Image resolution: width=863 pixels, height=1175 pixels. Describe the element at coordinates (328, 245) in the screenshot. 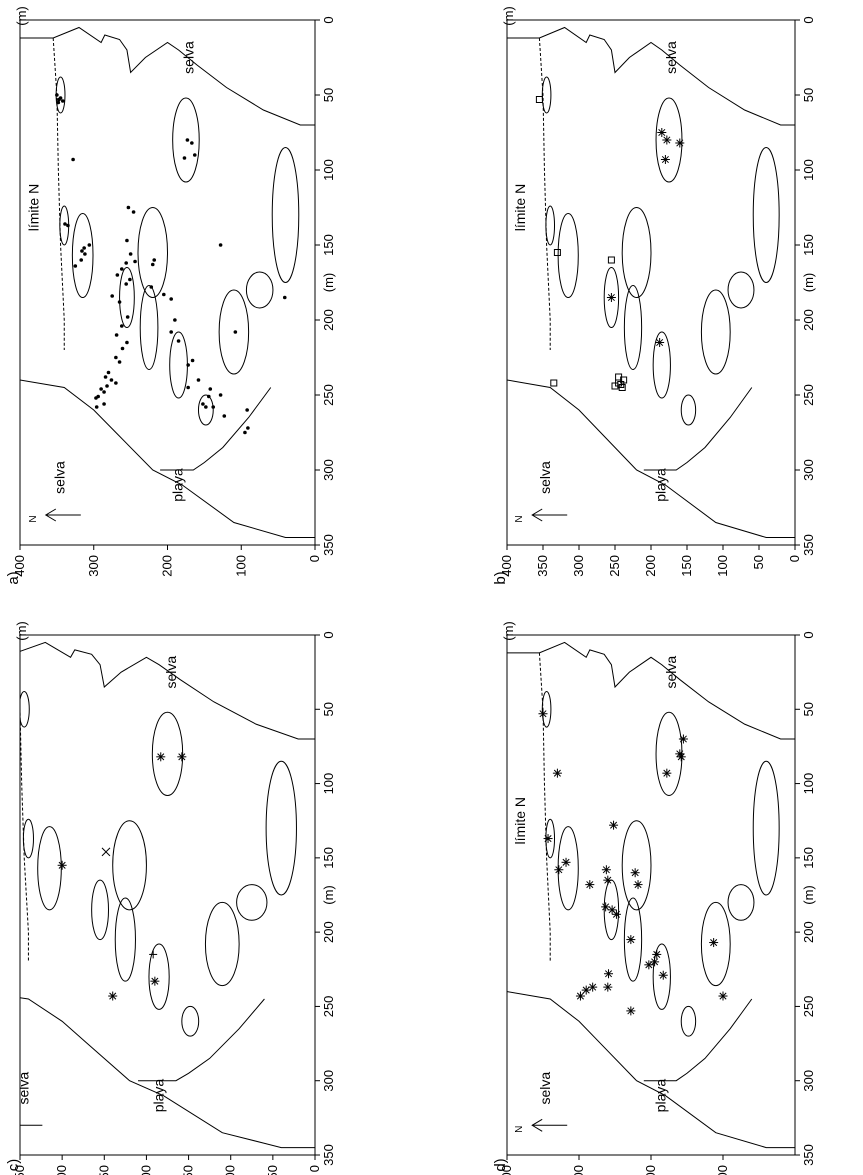

I see `x-tick-label: 150` at that location.